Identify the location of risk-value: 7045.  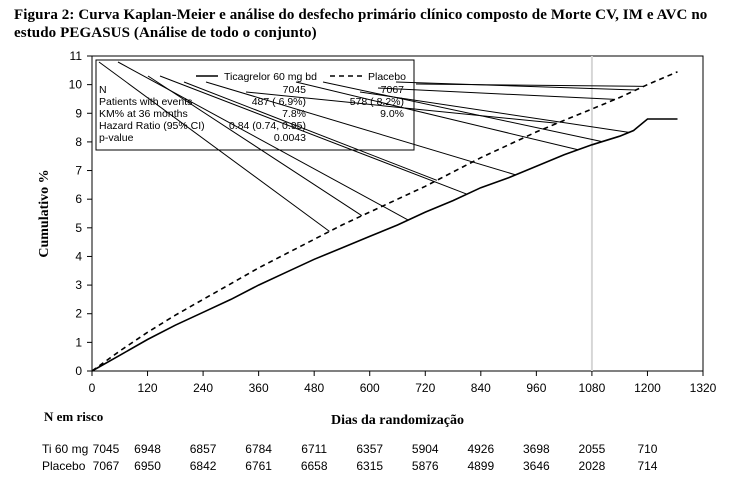
(106, 449).